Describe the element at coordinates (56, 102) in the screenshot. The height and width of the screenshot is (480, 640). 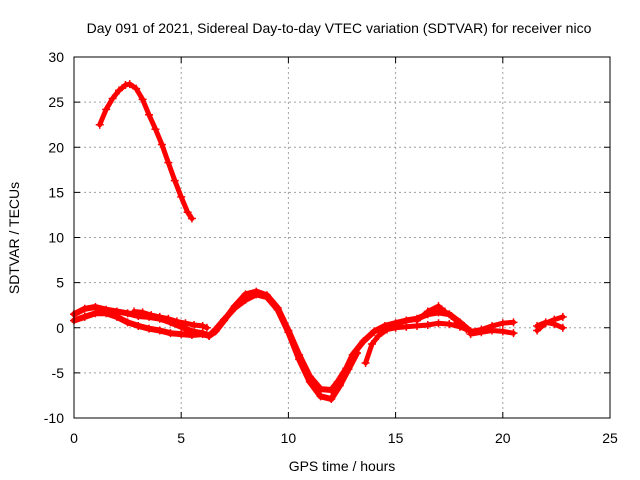
I see `y-tick-label: 25` at that location.